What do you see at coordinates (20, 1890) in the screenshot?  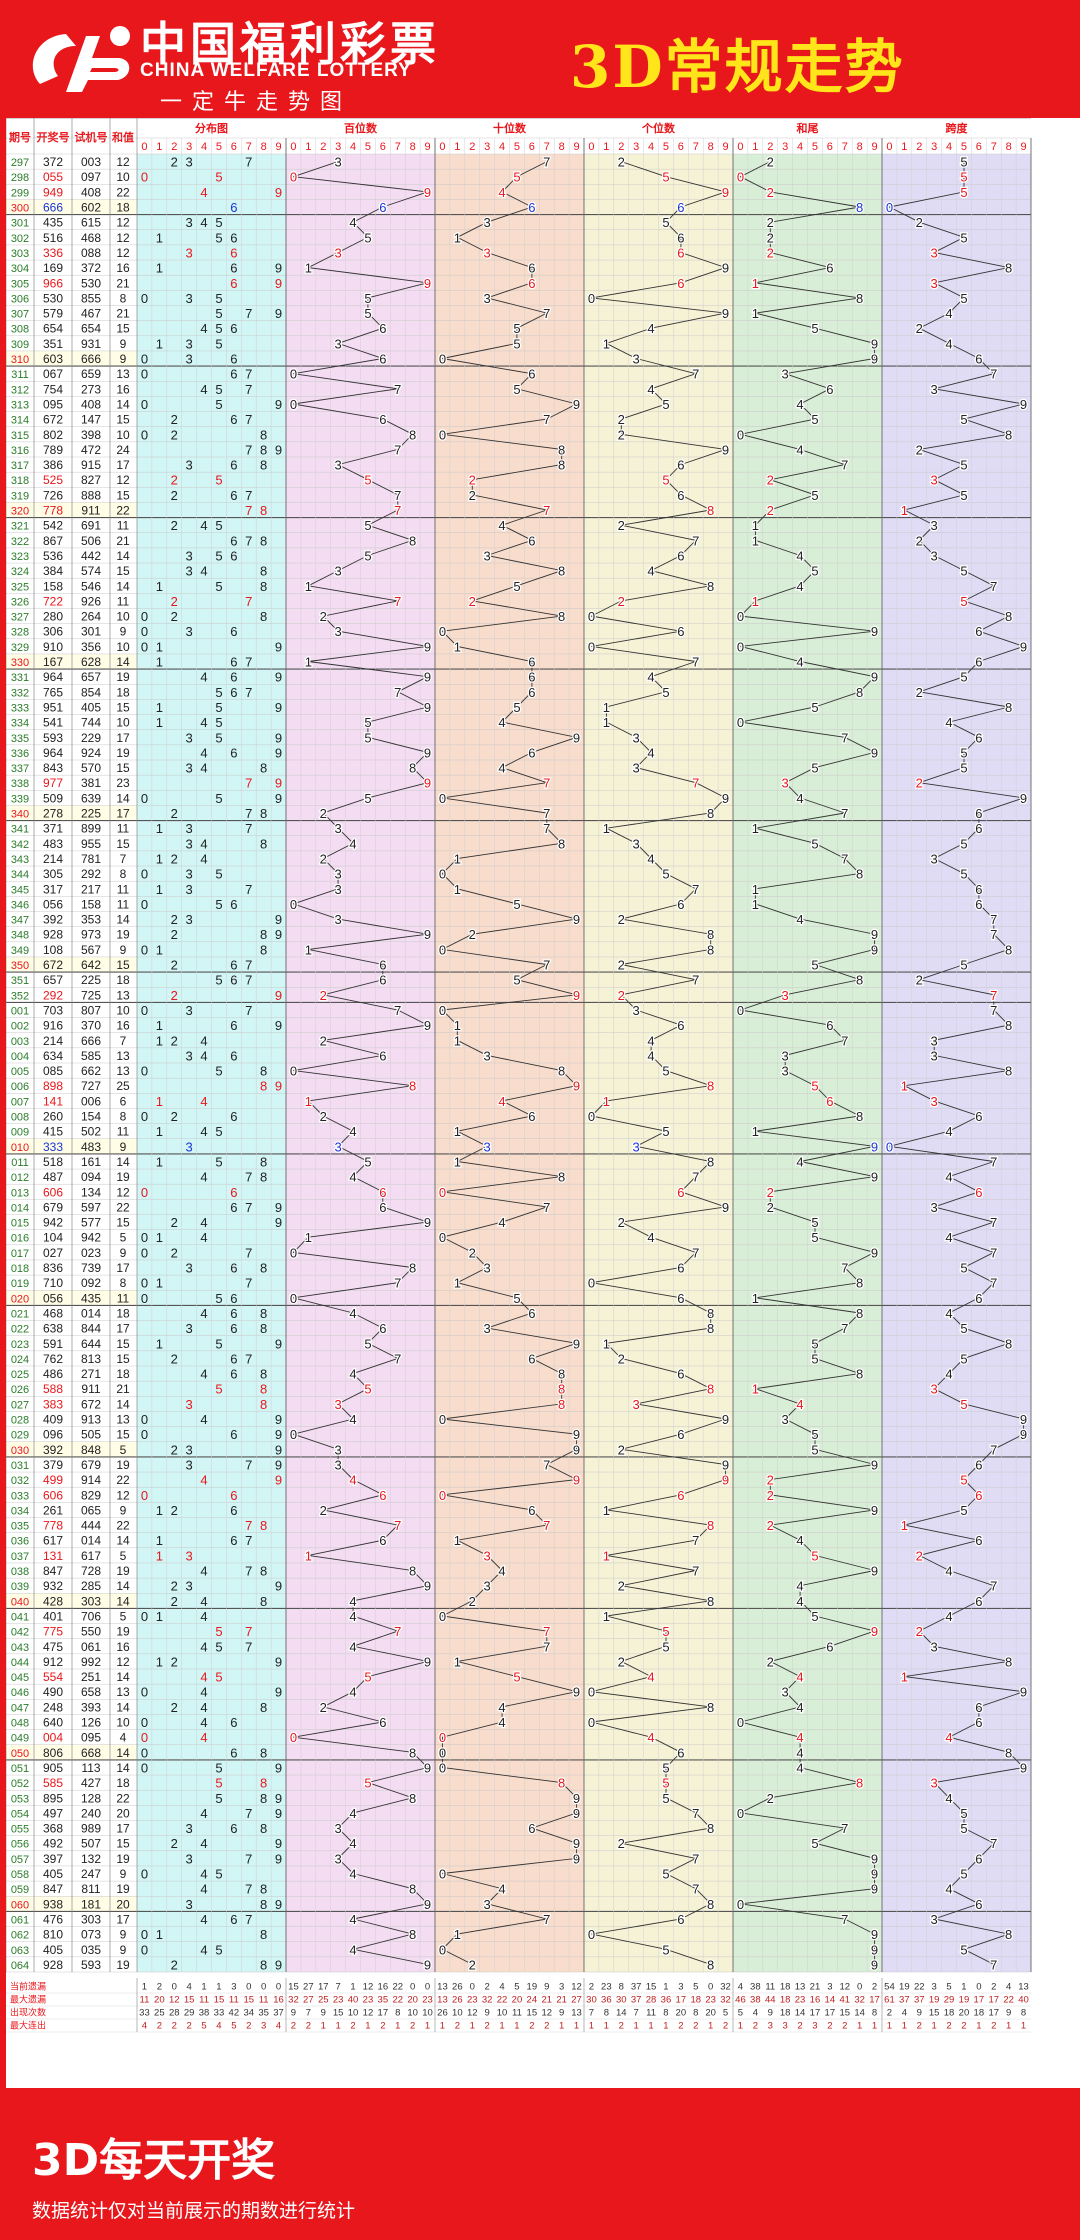 I see `period-cell: 059` at bounding box center [20, 1890].